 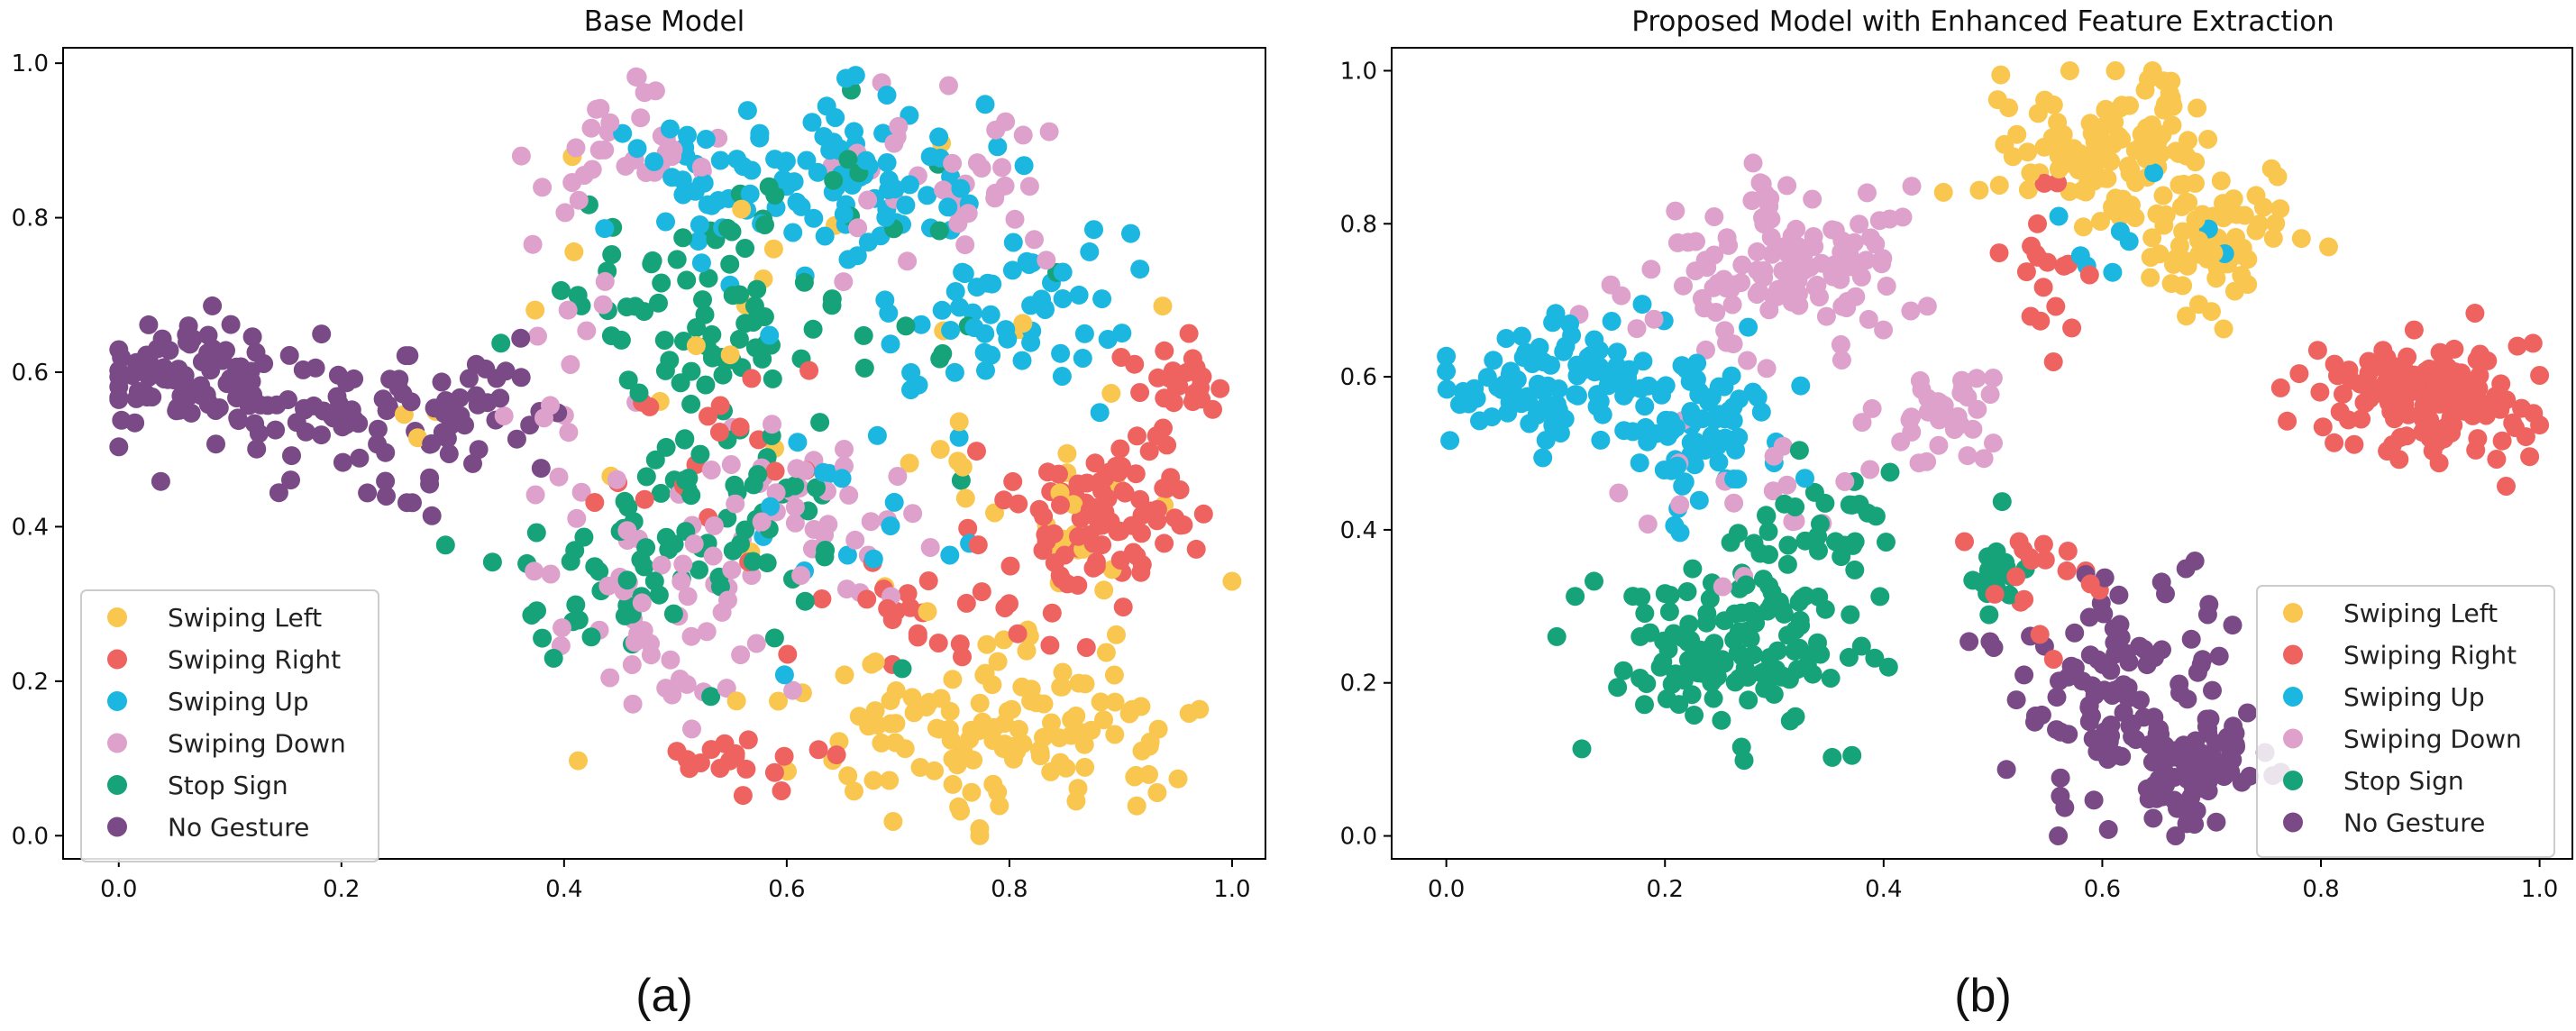 What do you see at coordinates (2293, 655) in the screenshot?
I see `legend-marker` at bounding box center [2293, 655].